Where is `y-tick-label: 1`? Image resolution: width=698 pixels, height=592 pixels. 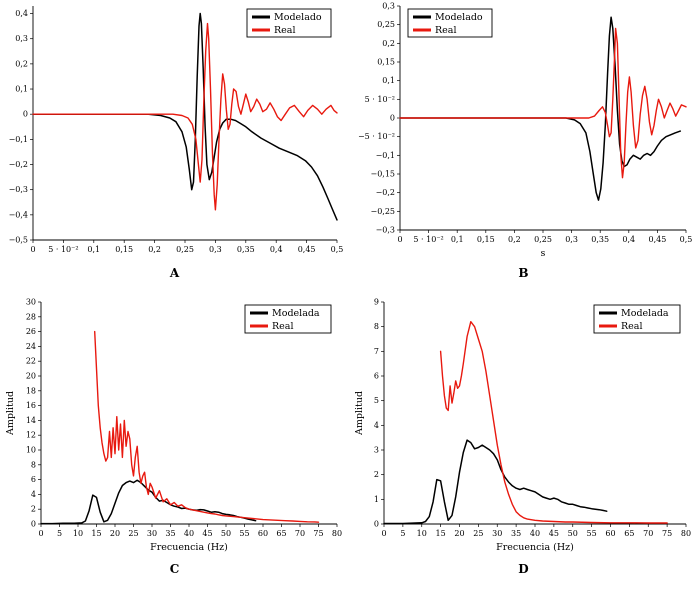
y-tick-label: 1 is located at coordinates (375, 499).